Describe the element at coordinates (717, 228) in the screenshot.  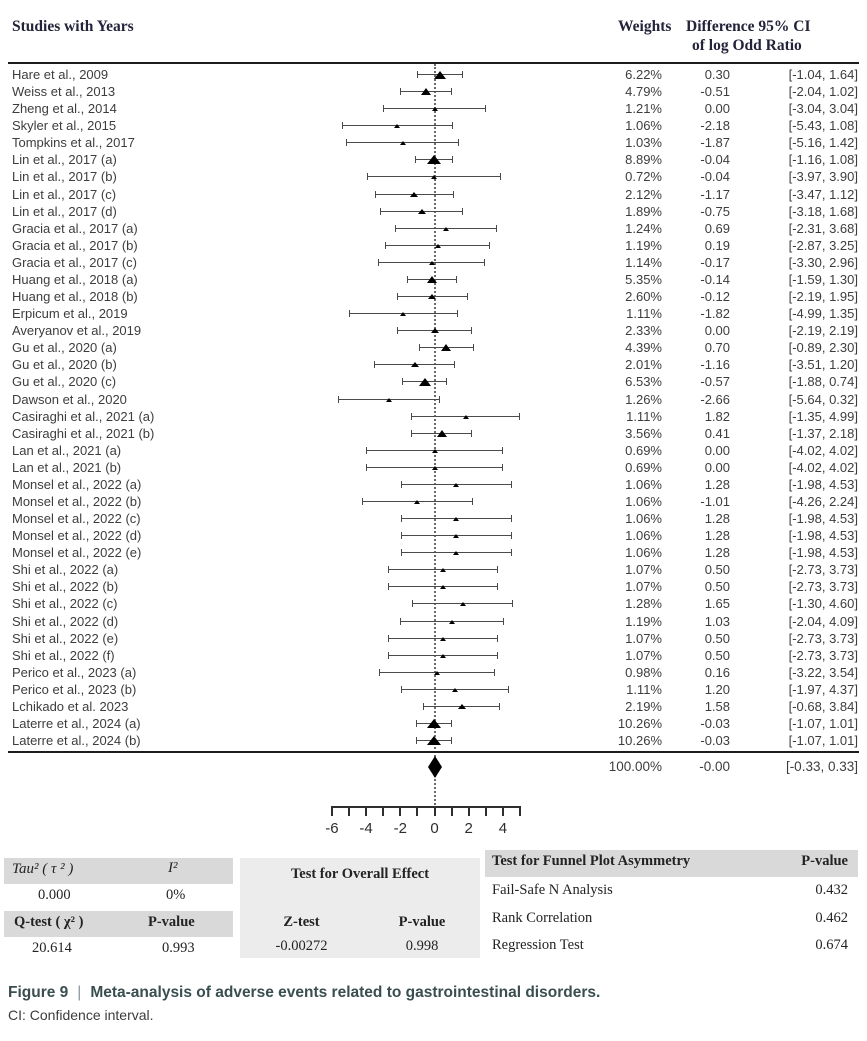
I see `difference-value: 0.69` at that location.